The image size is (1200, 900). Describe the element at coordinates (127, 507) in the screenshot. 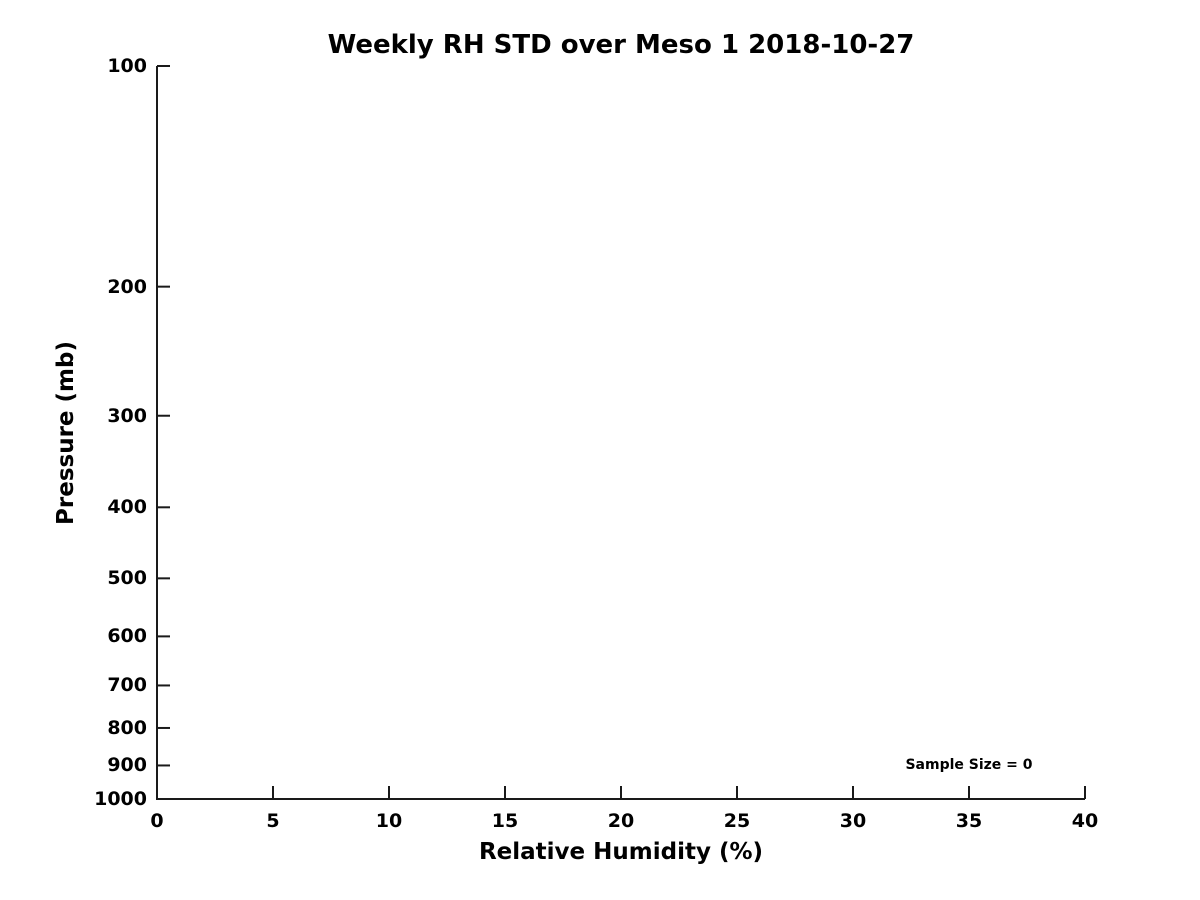

I see `y-tick-label: 400` at that location.